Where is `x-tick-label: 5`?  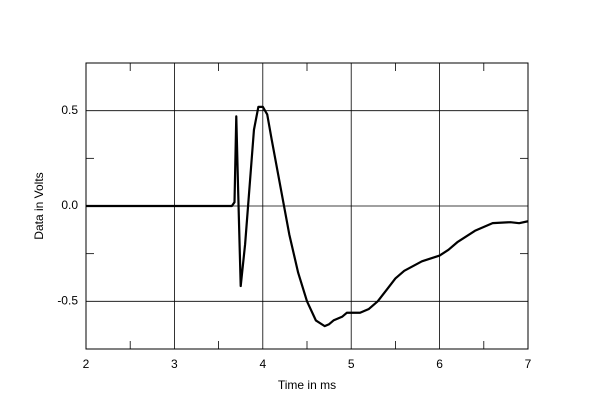
x-tick-label: 5 is located at coordinates (351, 364).